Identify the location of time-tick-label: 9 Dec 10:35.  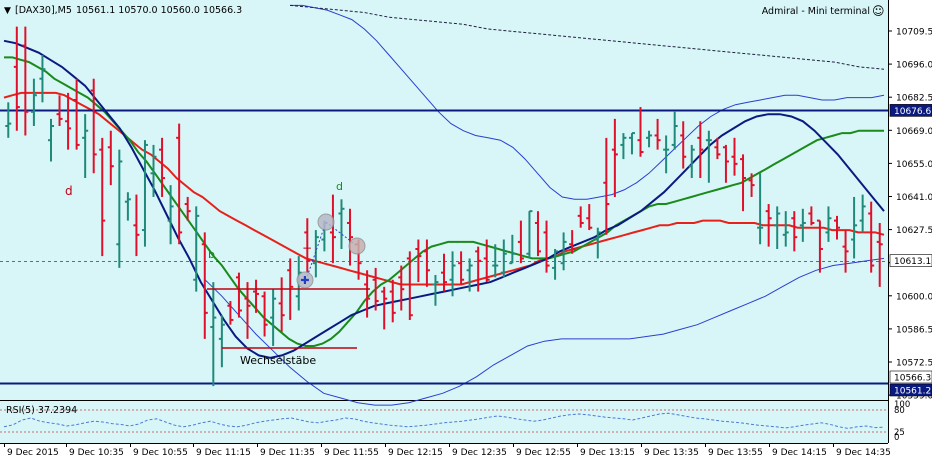
(96, 453).